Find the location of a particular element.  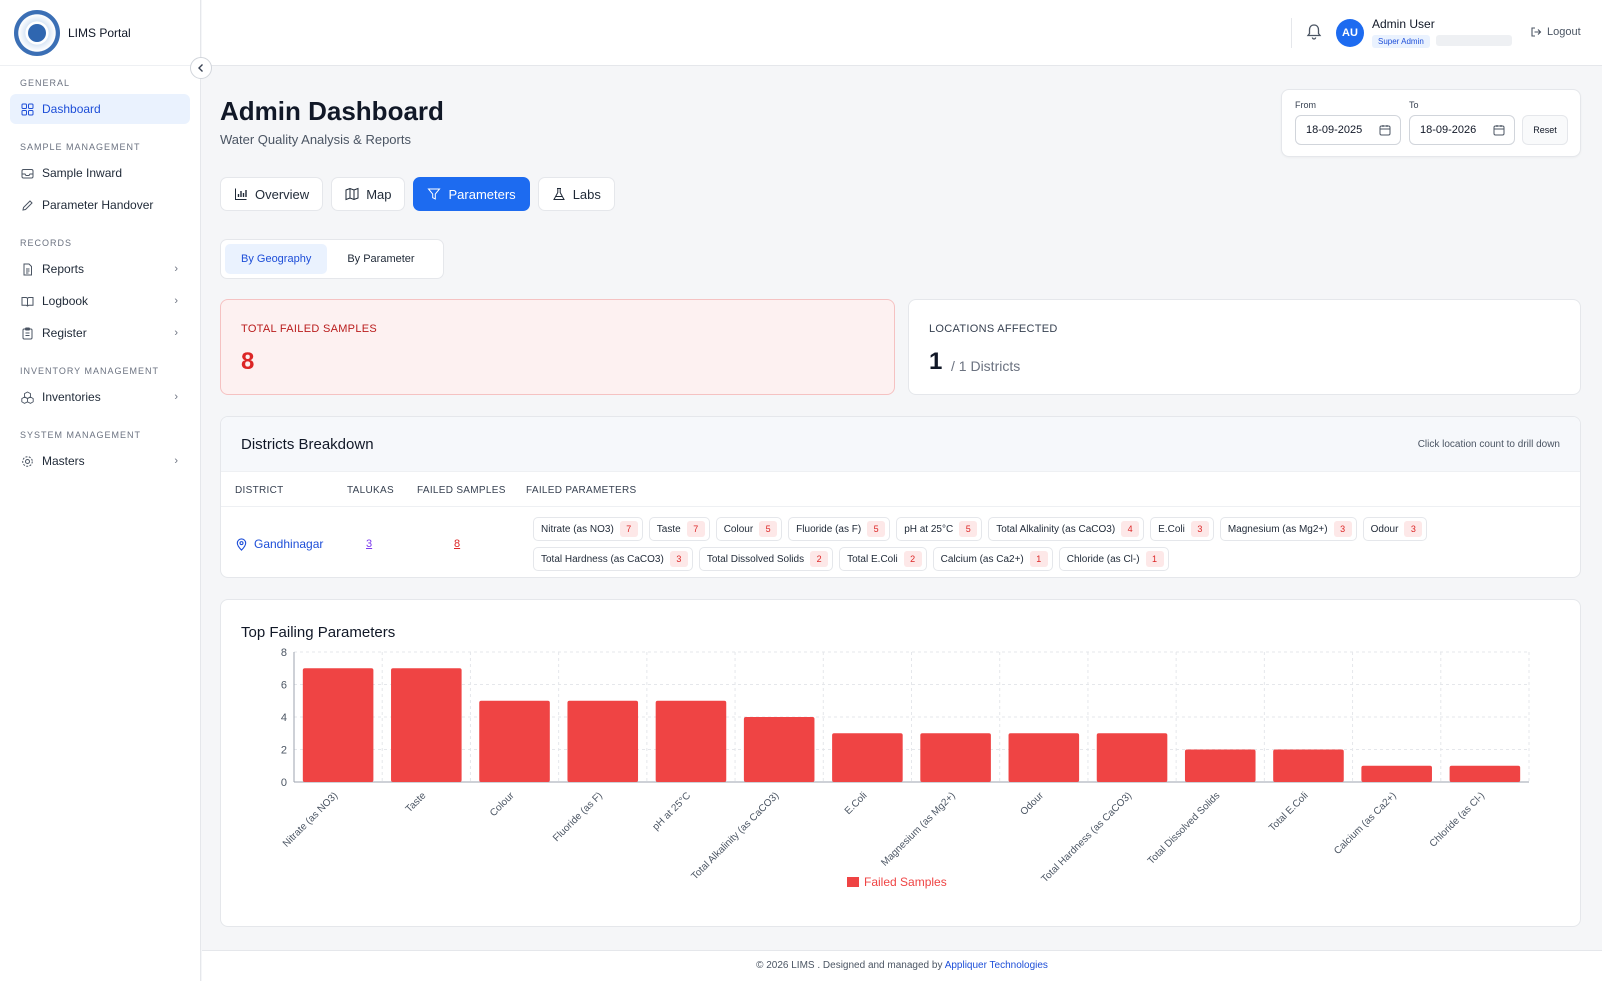

bar-e-coli is located at coordinates (867, 757).